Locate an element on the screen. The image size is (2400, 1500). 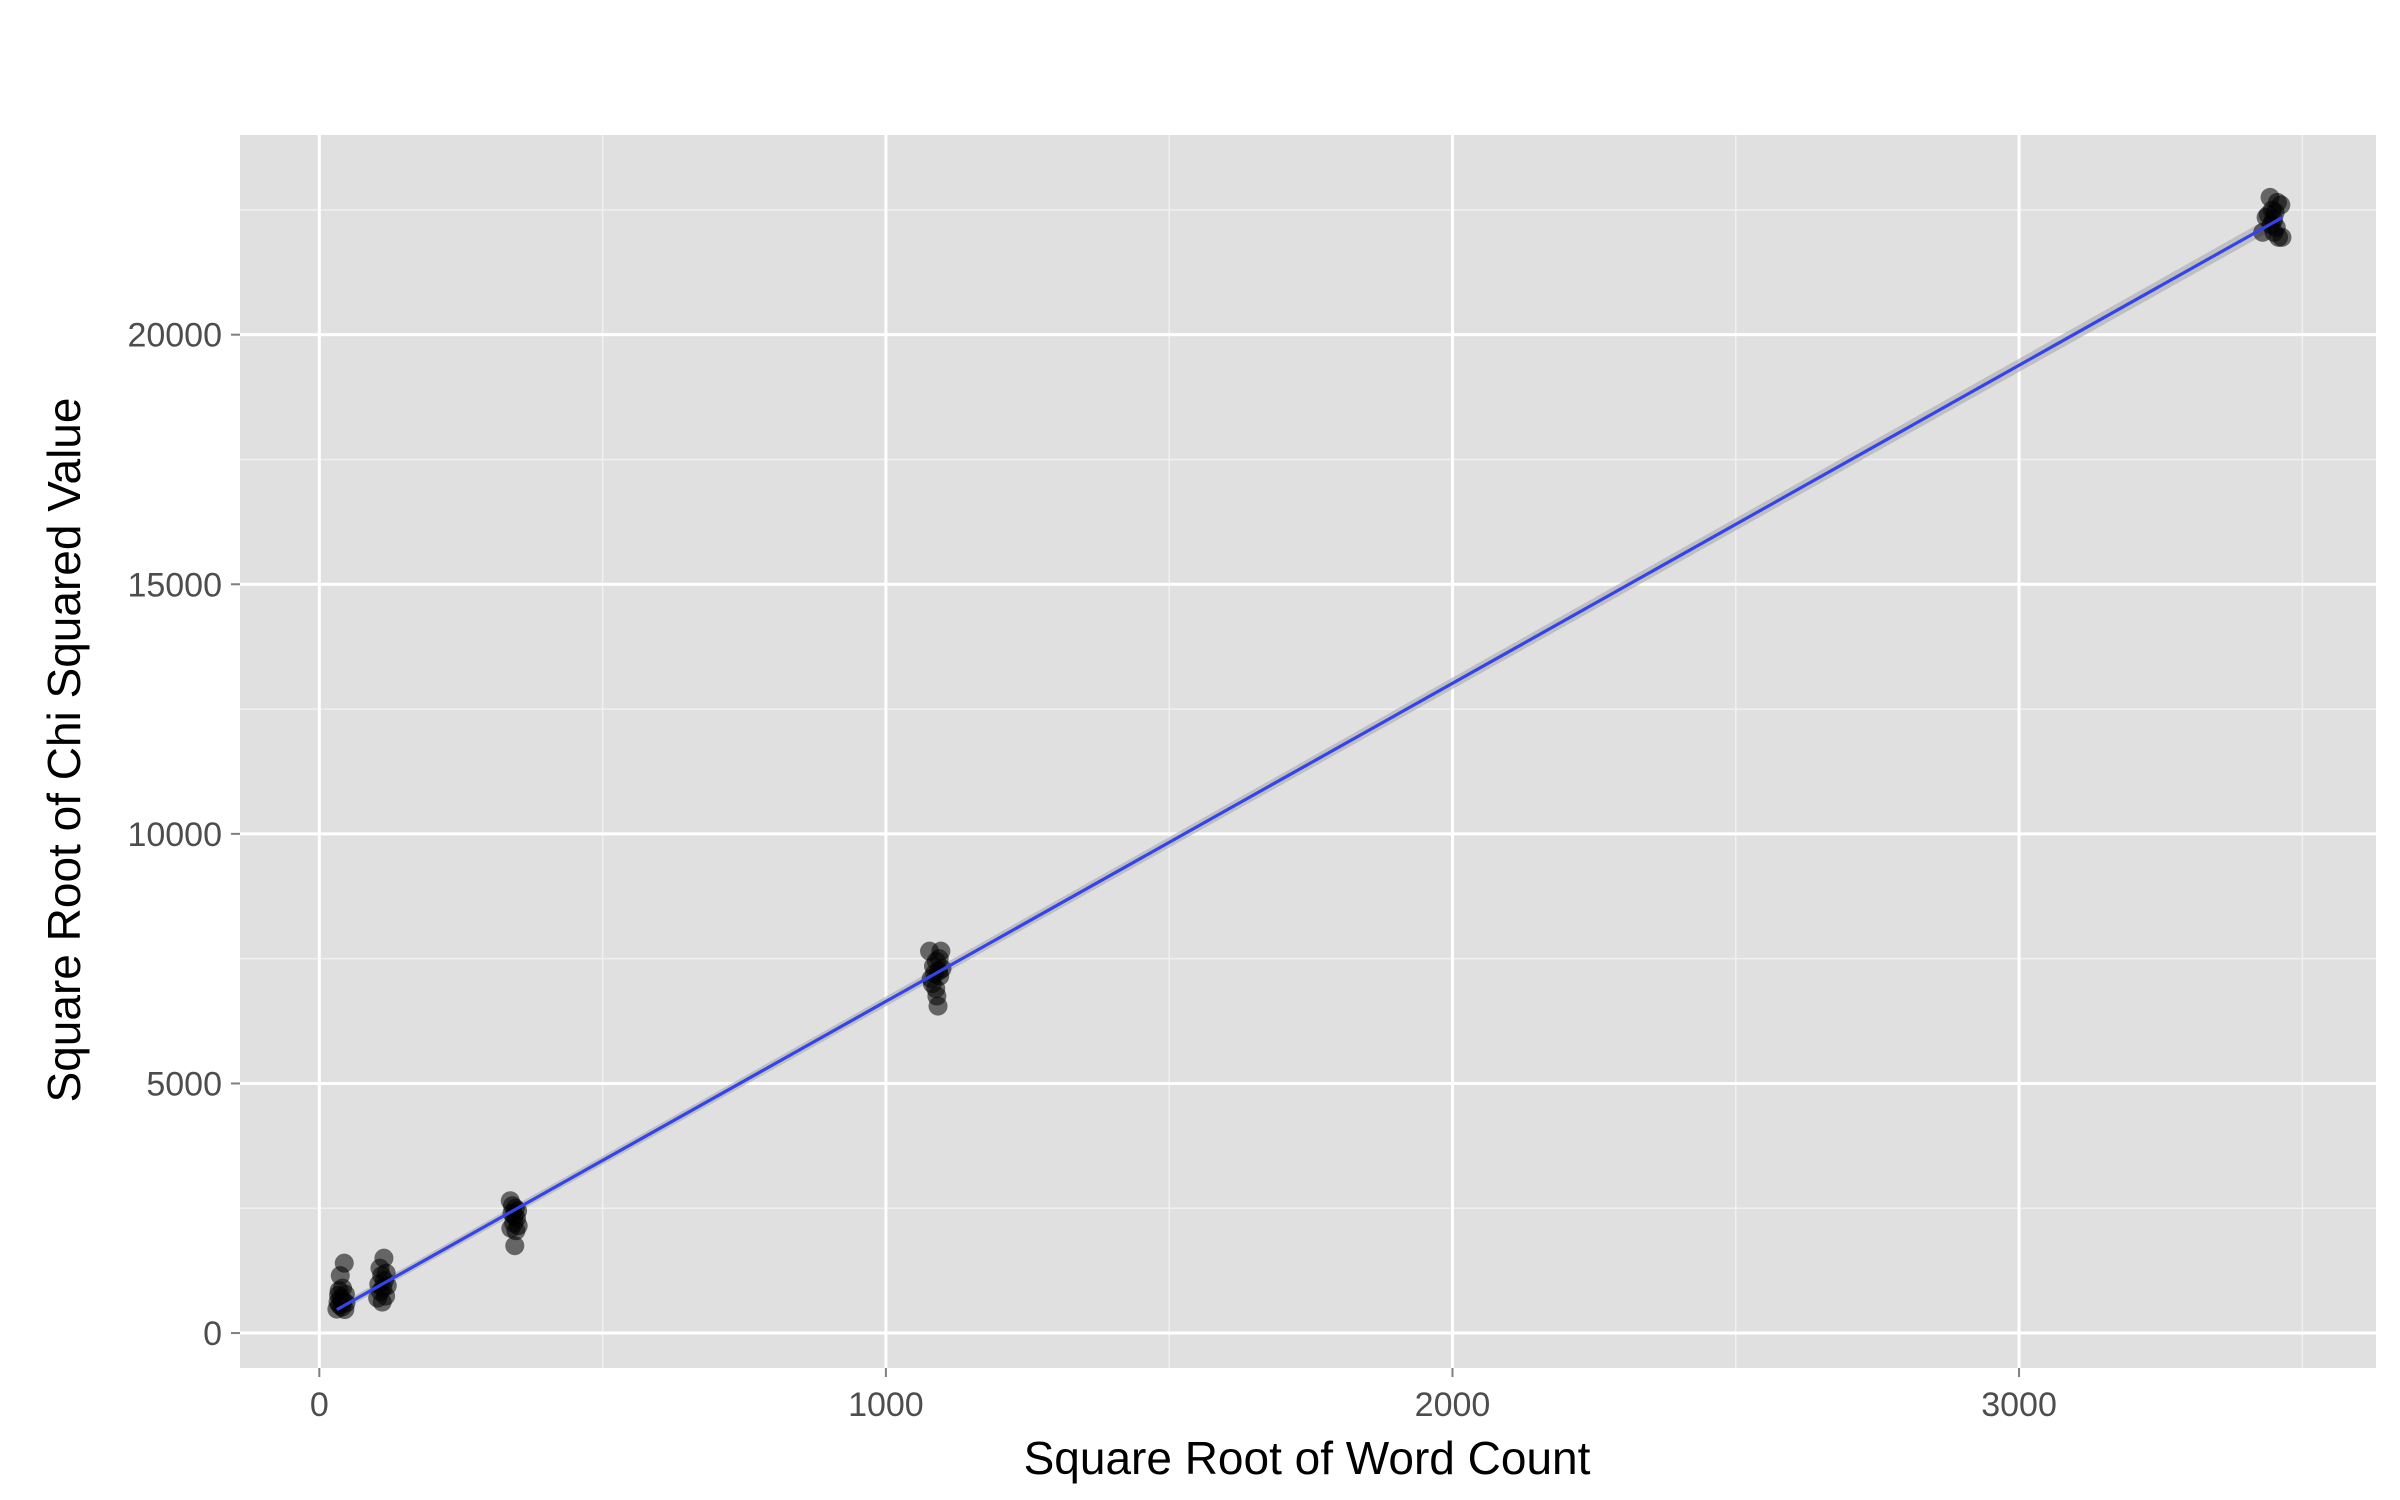
x-tick-label: 2000 is located at coordinates (1453, 1405).